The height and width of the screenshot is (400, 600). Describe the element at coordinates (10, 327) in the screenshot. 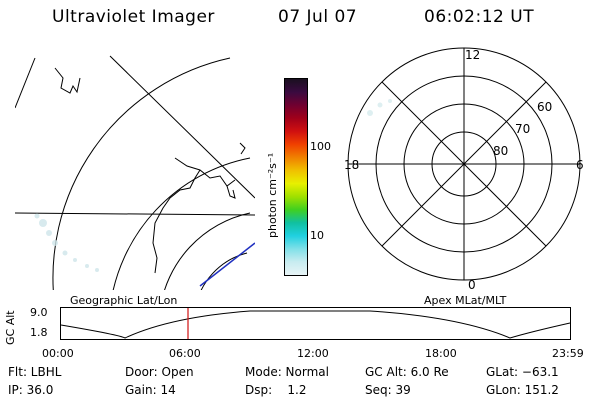

I see `altitude-ylabel: GC Alt` at that location.